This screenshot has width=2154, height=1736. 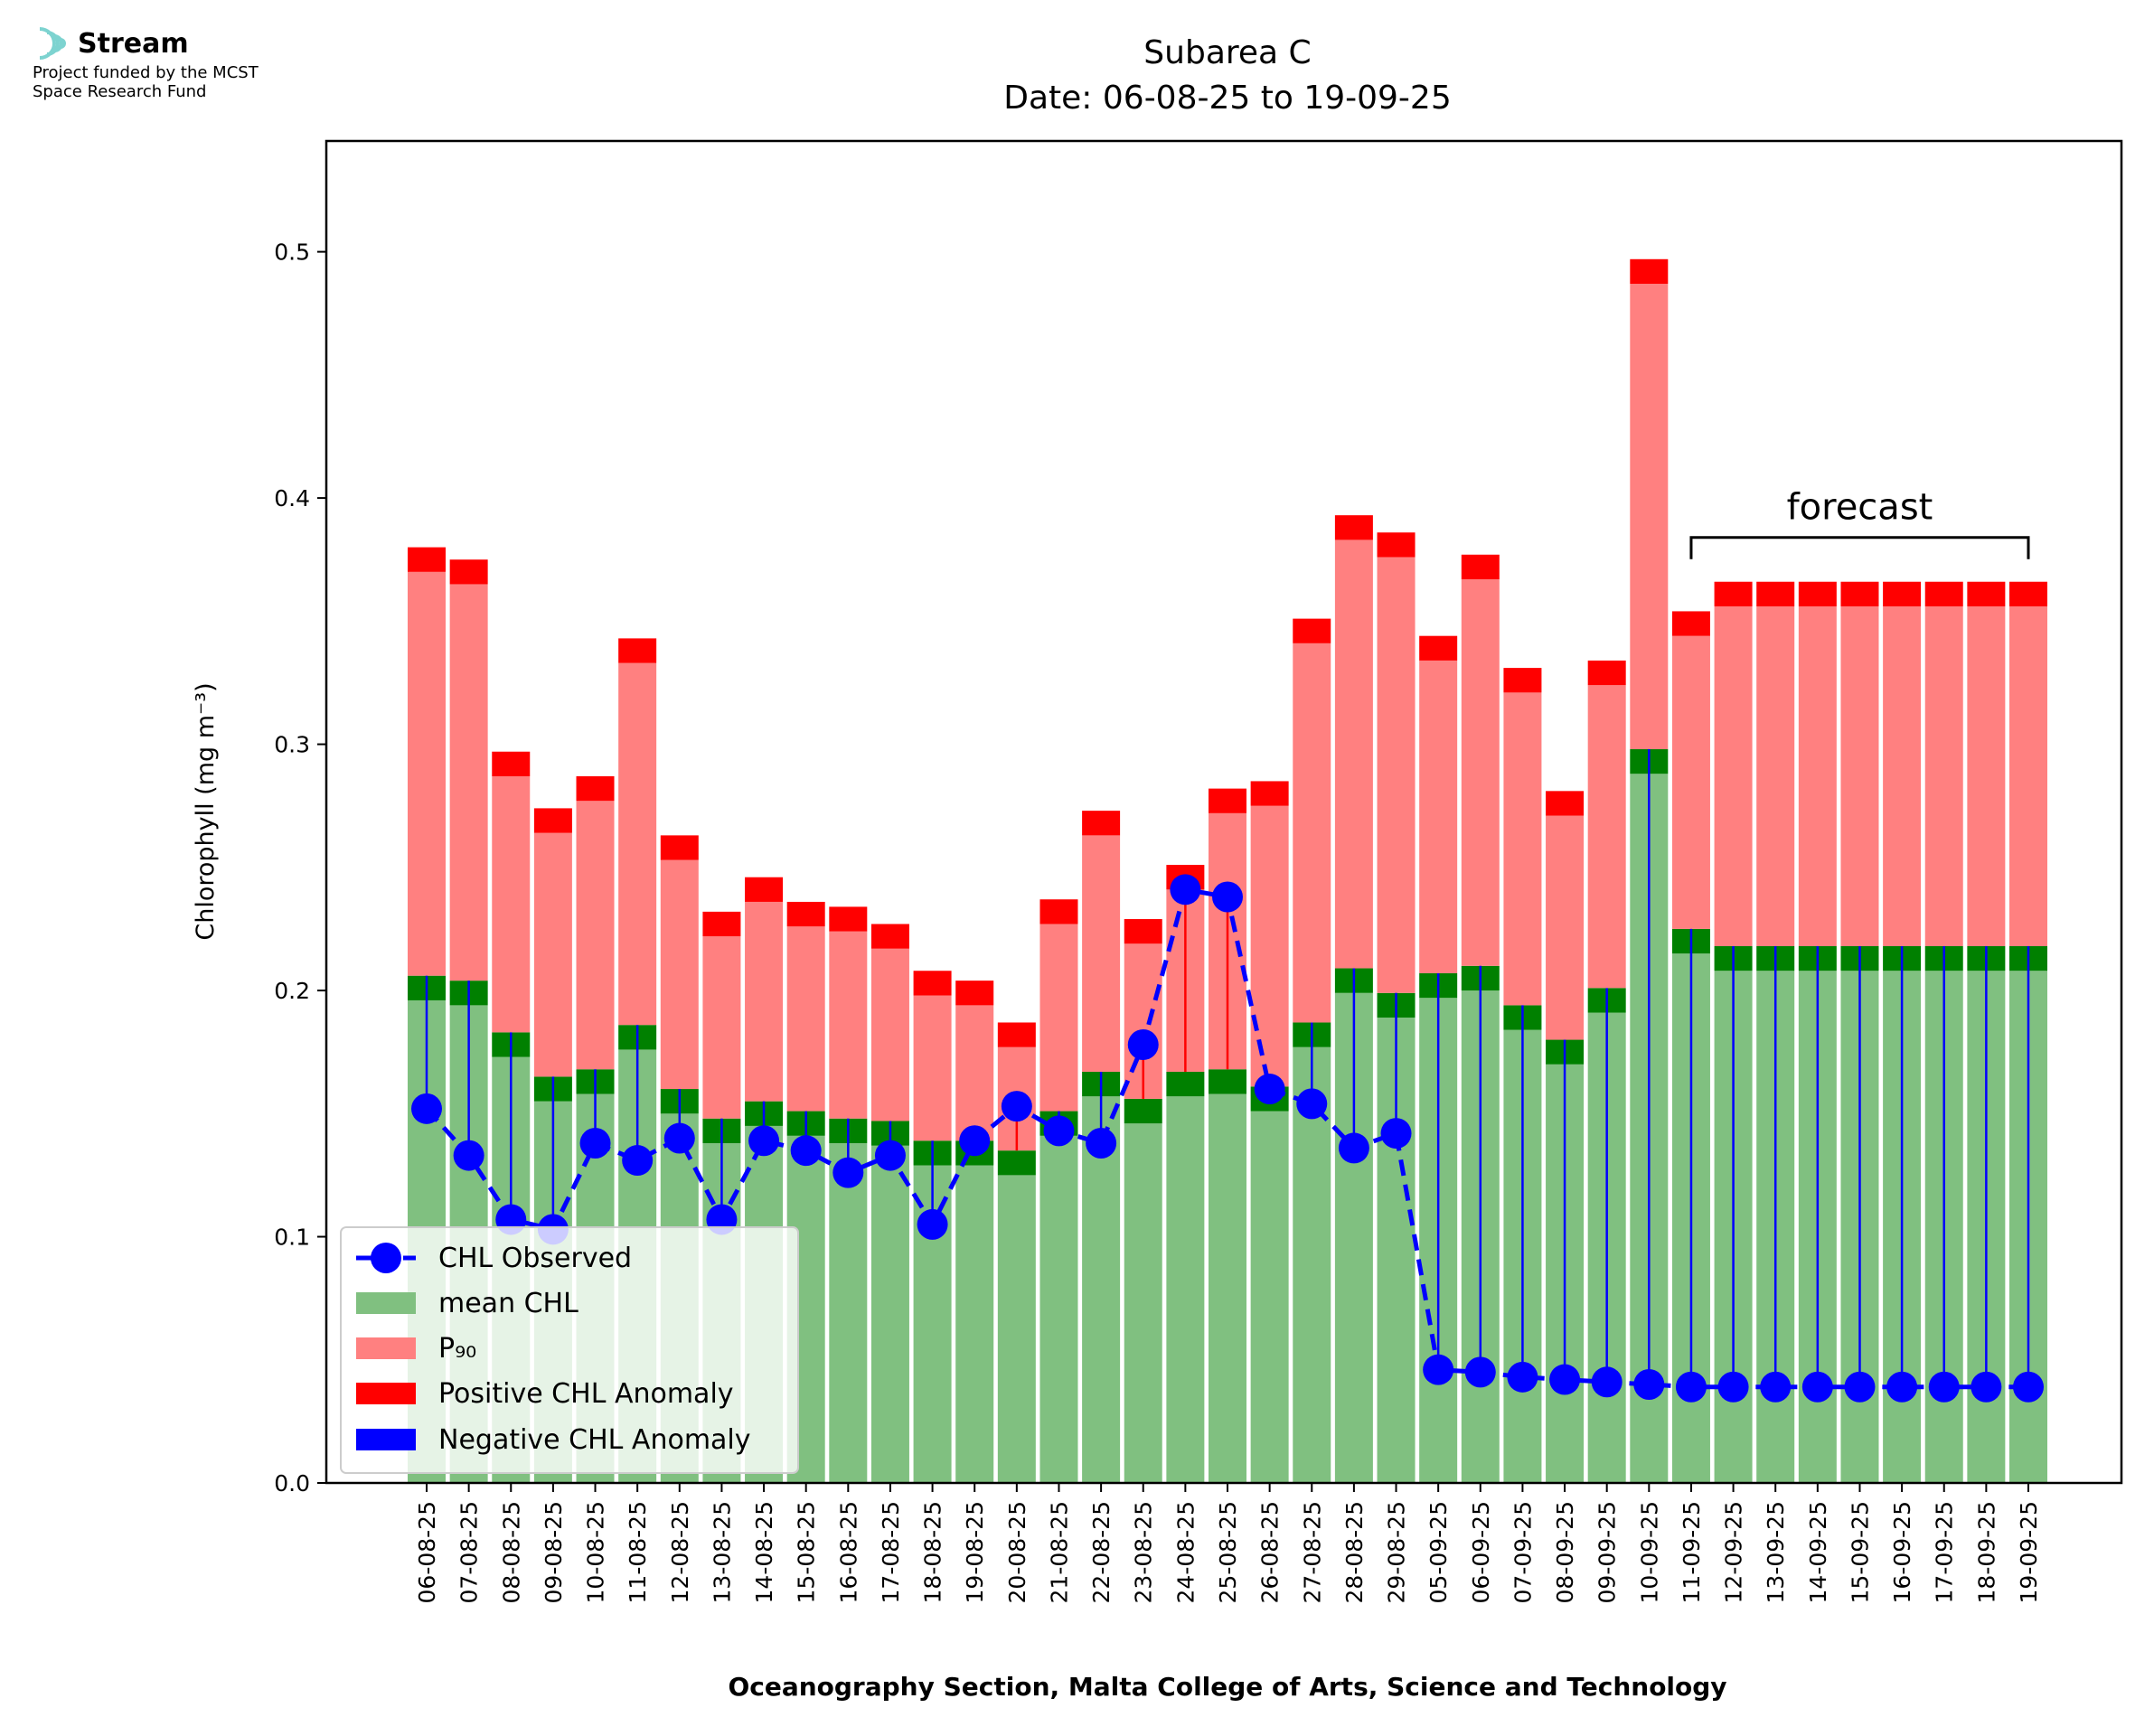 I want to click on x-tick-label: 17-09-25, so click(x=1945, y=1552).